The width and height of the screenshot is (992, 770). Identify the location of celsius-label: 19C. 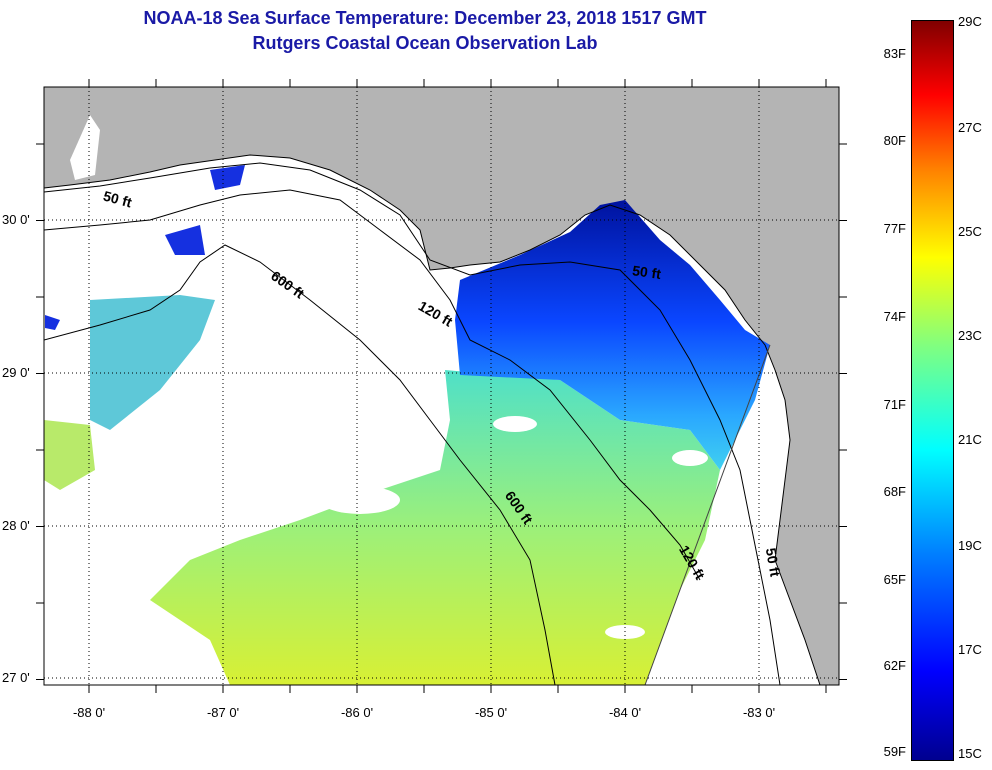
(970, 545).